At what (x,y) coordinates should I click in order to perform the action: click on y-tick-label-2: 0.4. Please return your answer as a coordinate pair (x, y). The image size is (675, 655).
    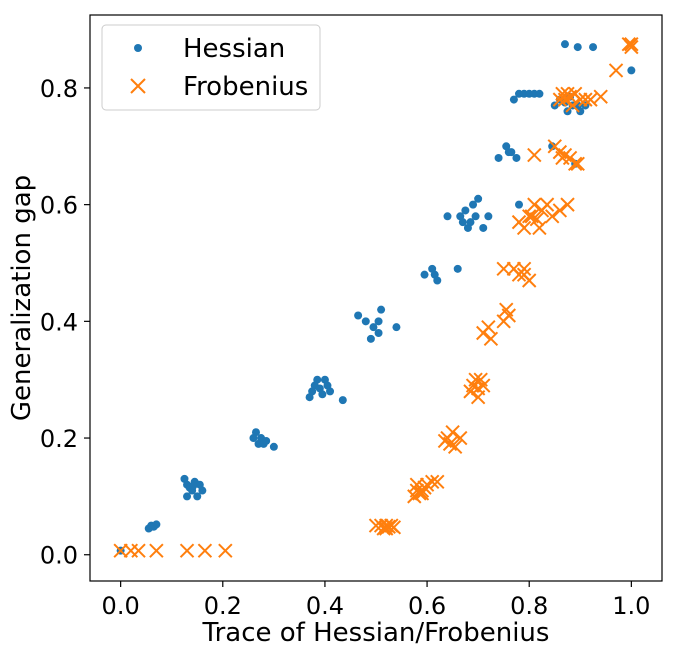
    Looking at the image, I should click on (59, 322).